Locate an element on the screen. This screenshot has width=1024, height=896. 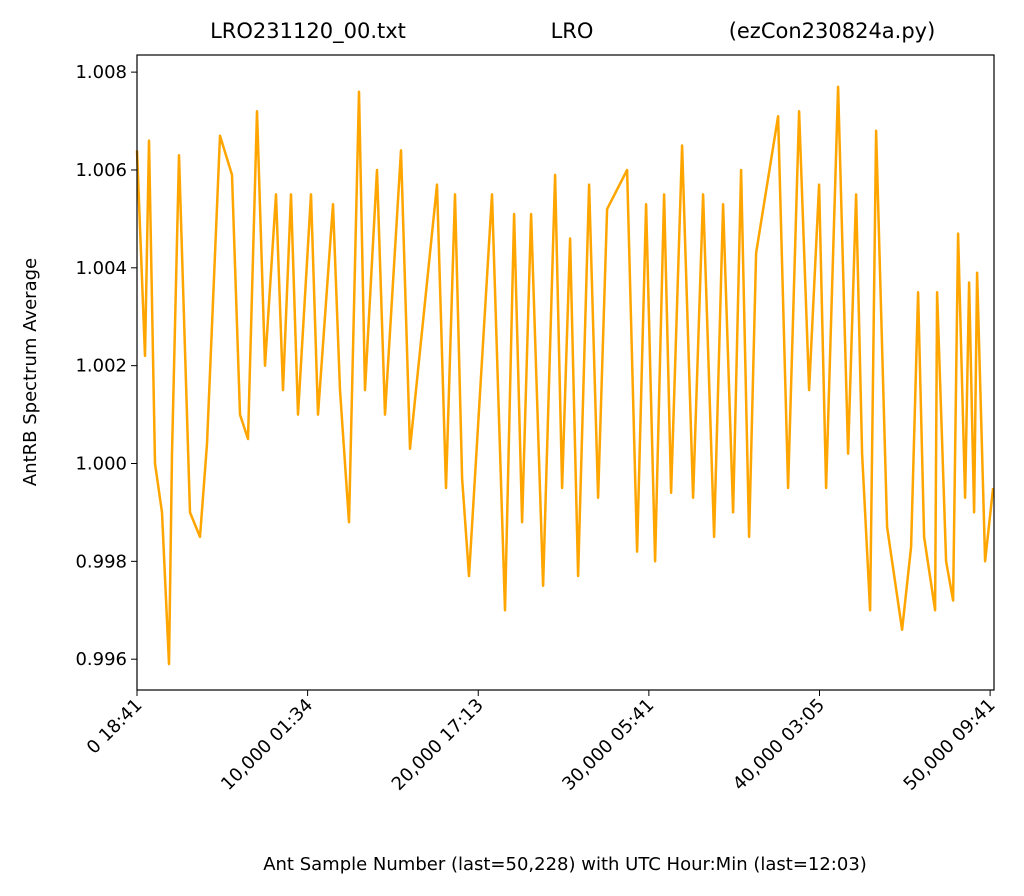
x-tick-label: 40,000 03:05 is located at coordinates (779, 745).